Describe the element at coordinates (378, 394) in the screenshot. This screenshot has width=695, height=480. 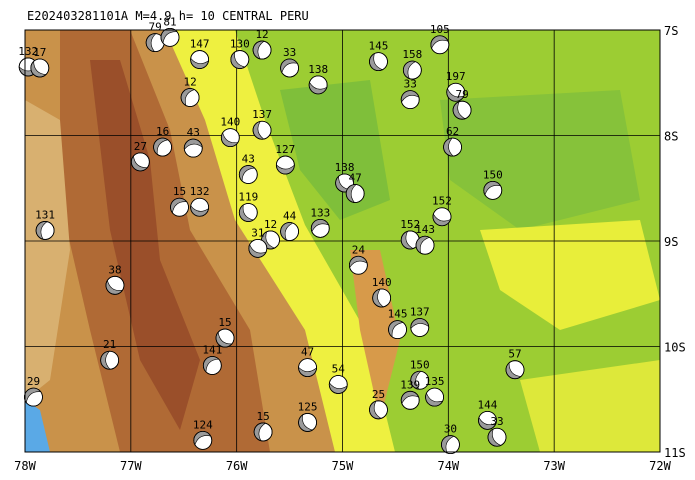
I see `depth-label: 25` at that location.